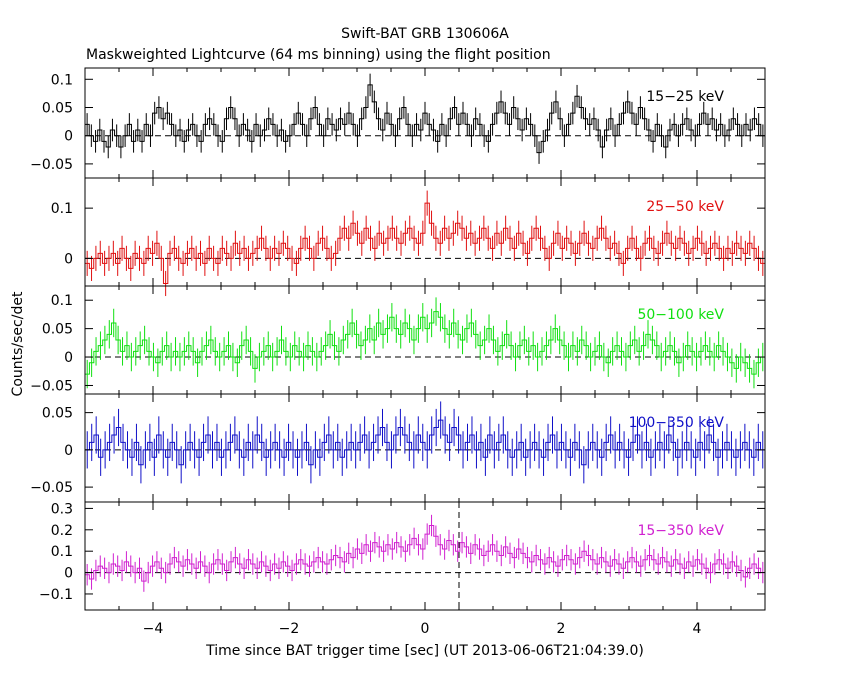 This screenshot has height=684, width=850. What do you see at coordinates (289, 629) in the screenshot?
I see `x-tick-label: −2` at bounding box center [289, 629].